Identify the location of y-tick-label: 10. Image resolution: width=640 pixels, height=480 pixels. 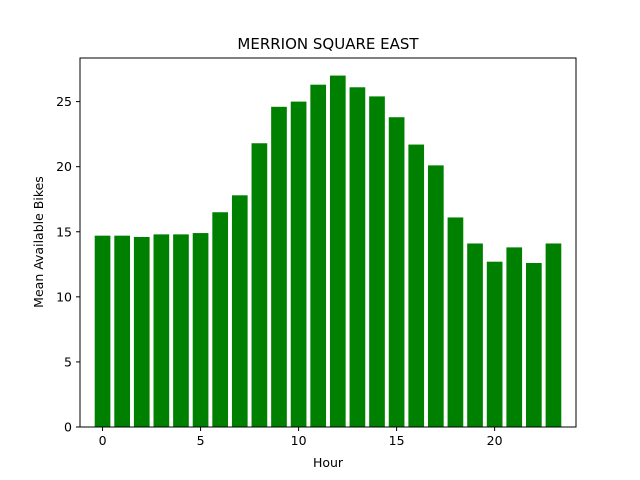
(64, 296).